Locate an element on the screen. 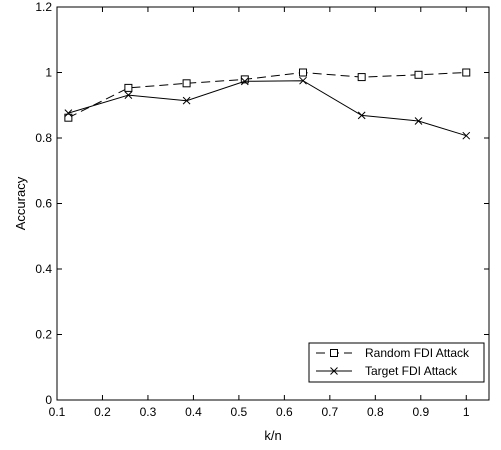  x-tick-label: 1 is located at coordinates (466, 412).